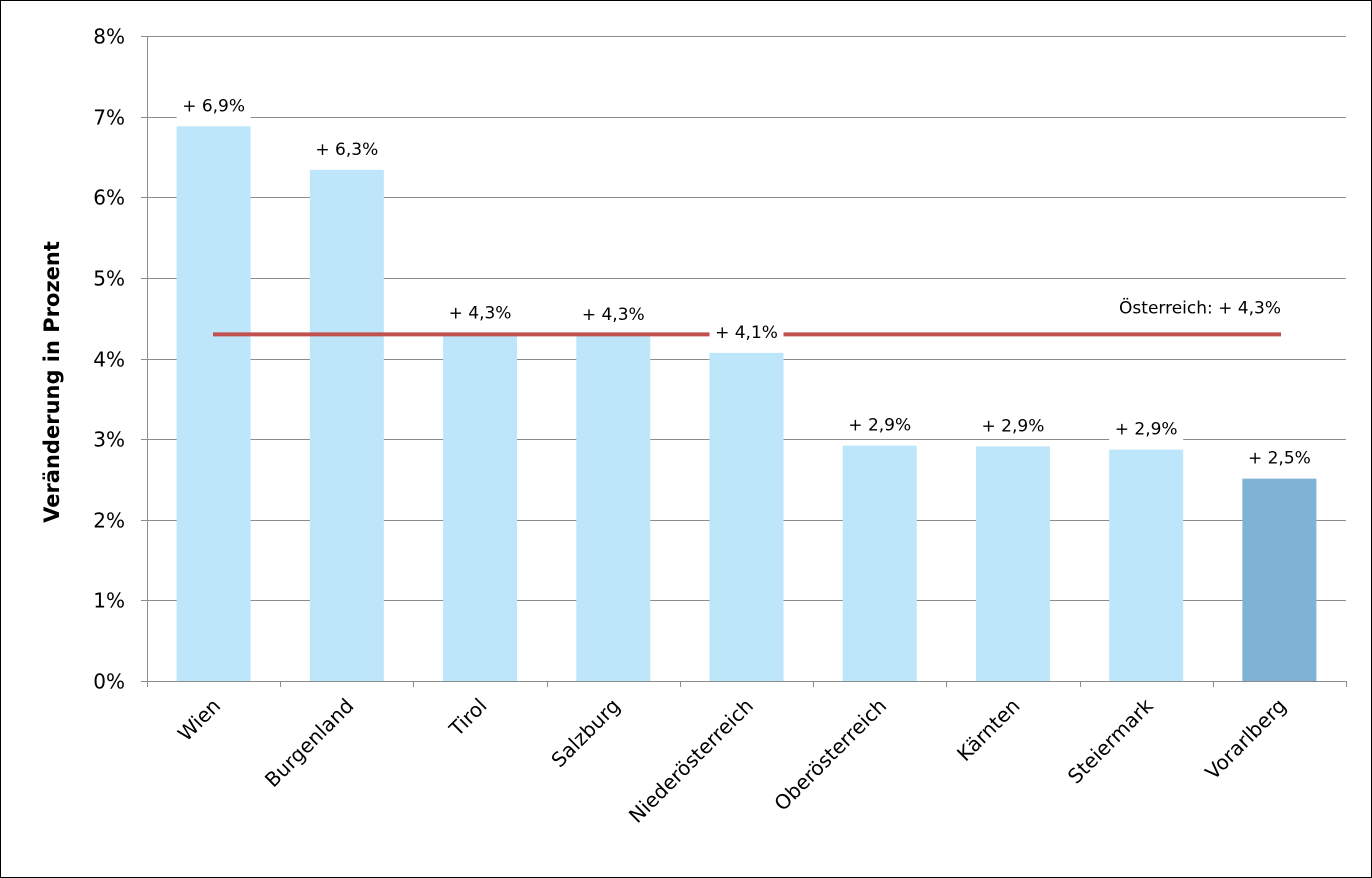 The height and width of the screenshot is (878, 1372). What do you see at coordinates (109, 682) in the screenshot?
I see `y-tick-label: 0%` at bounding box center [109, 682].